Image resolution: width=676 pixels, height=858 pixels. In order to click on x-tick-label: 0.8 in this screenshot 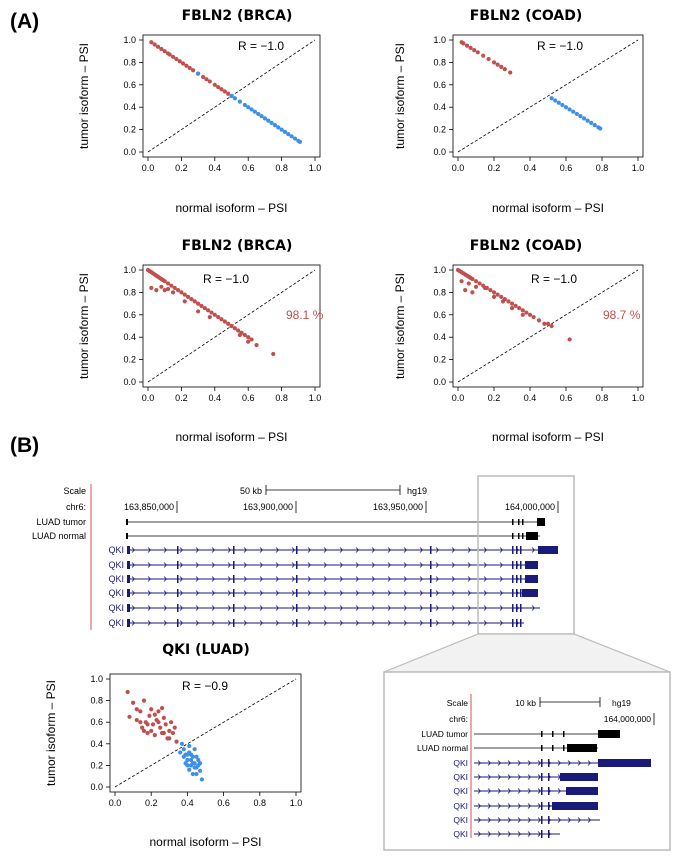, I will do `click(281, 168)`.